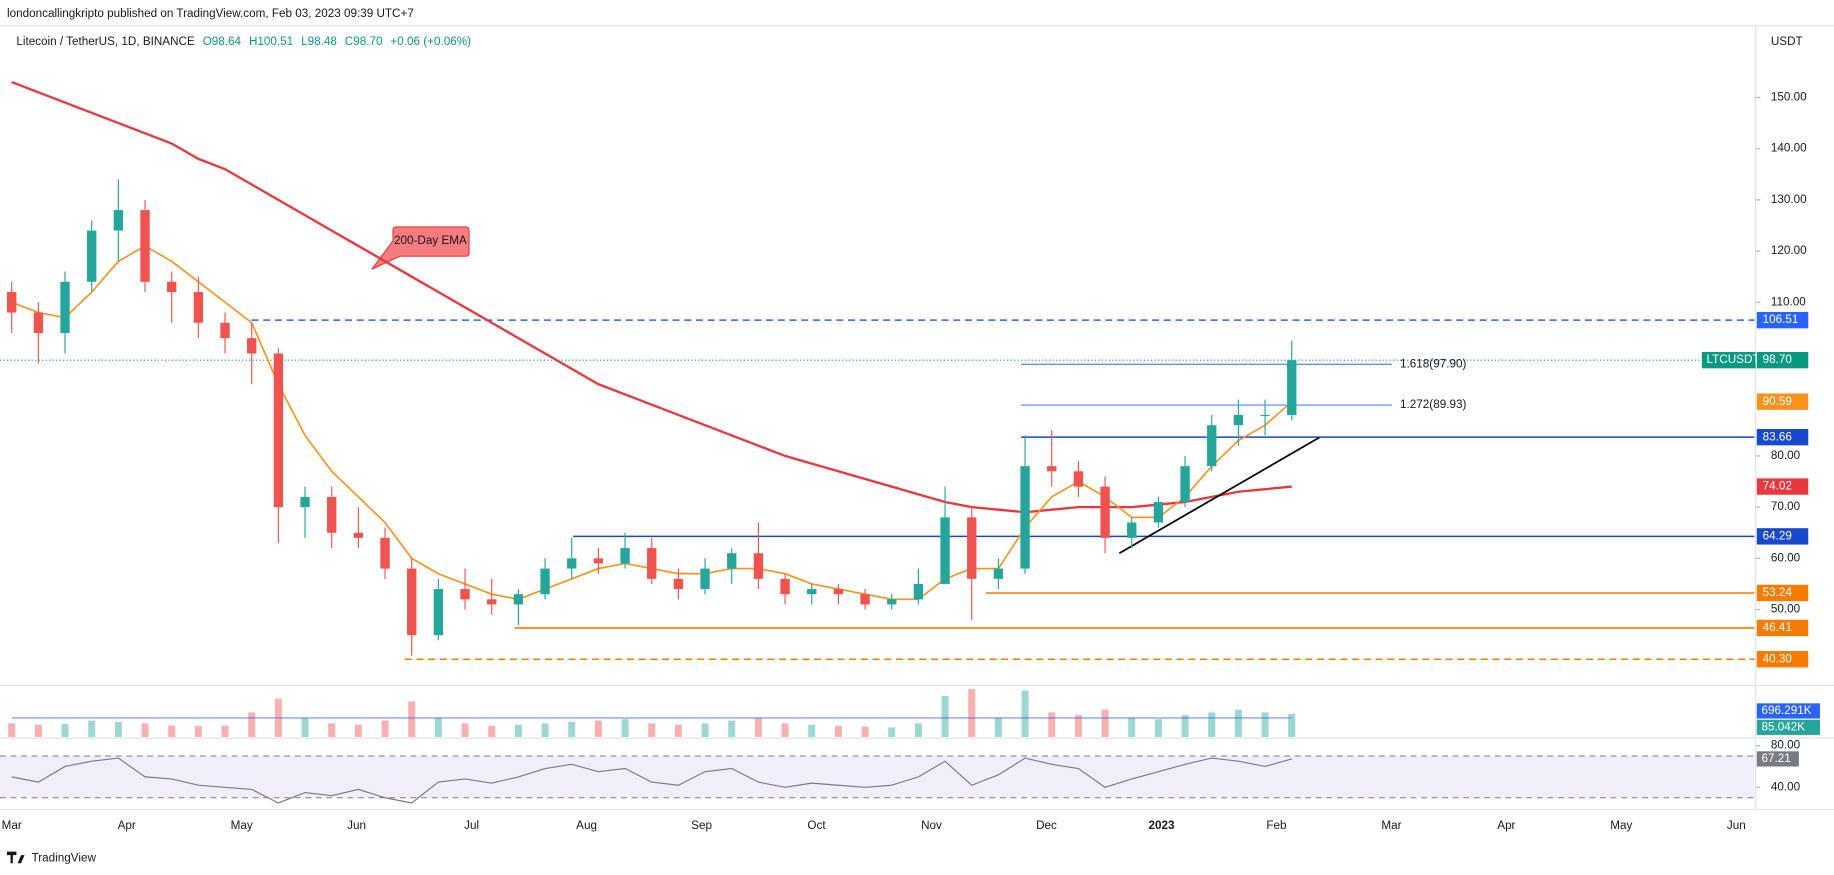 The width and height of the screenshot is (1834, 875). Describe the element at coordinates (1433, 404) in the screenshot. I see `fib-label: 1.272(89.93)` at that location.